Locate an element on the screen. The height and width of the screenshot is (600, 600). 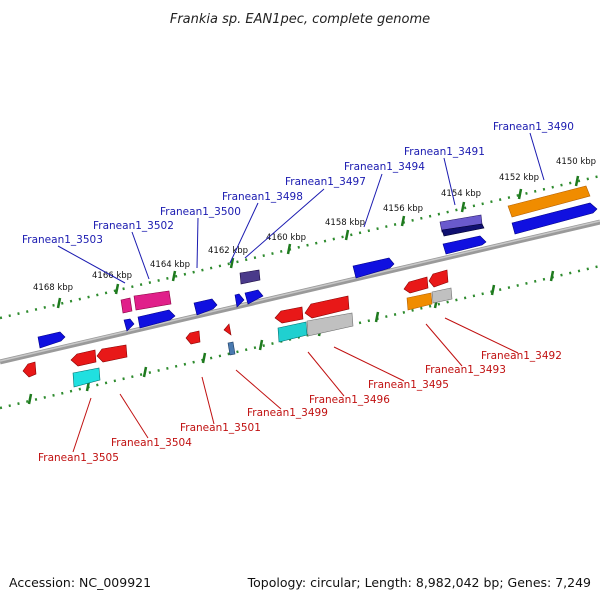
tick-label: 4162 kbp is located at coordinates (228, 251).